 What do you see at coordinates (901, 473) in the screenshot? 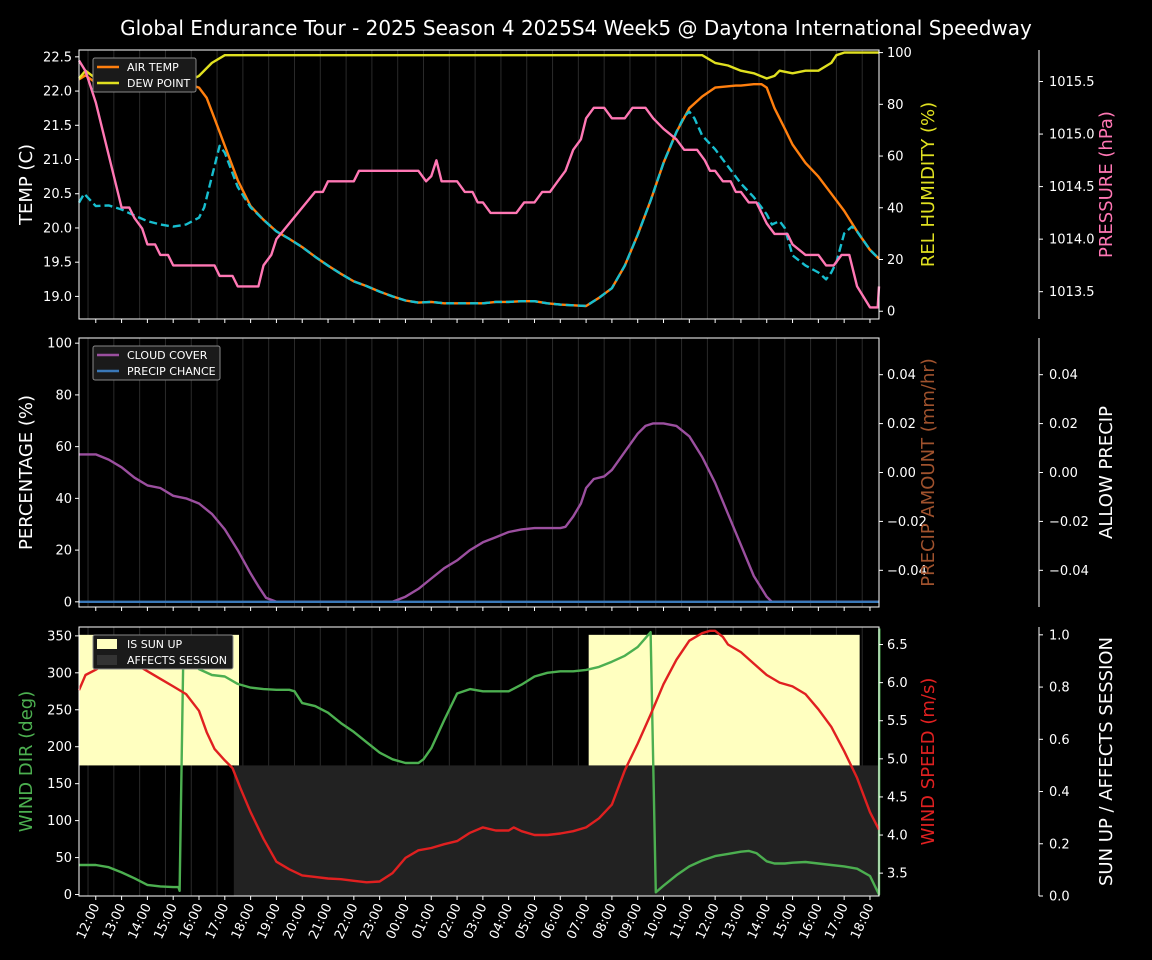
I see `right-tick-label: 0.00` at bounding box center [901, 473].